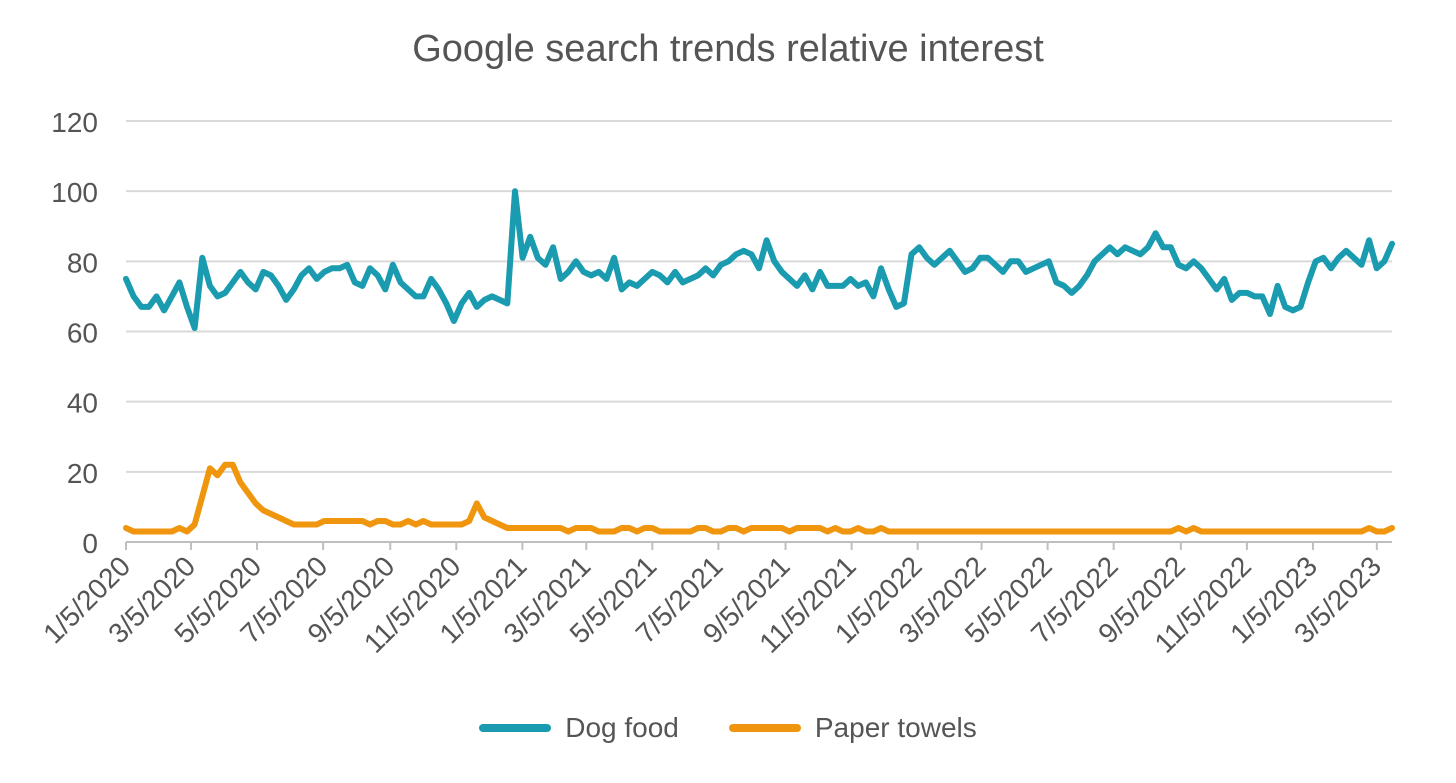  What do you see at coordinates (895, 727) in the screenshot?
I see `legend-label-paper-towels: Paper towels` at bounding box center [895, 727].